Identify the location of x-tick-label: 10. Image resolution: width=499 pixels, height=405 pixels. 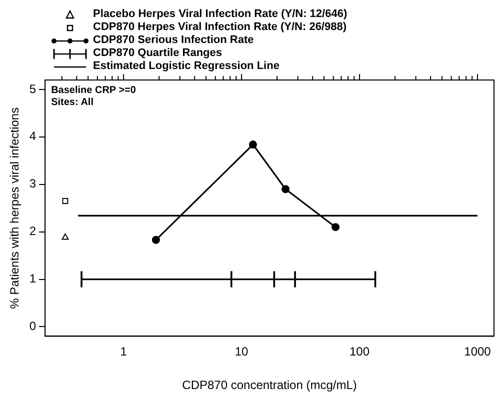
(241, 351).